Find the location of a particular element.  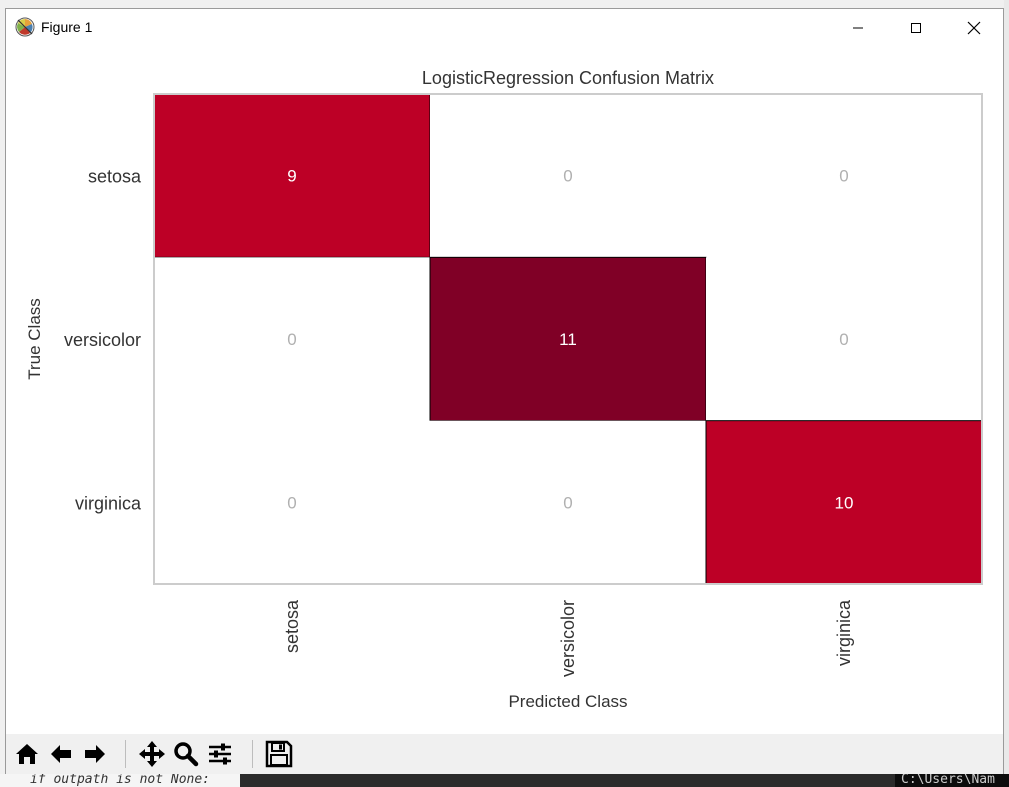

background-code-editor: if outpath is not None: is located at coordinates (120, 780).